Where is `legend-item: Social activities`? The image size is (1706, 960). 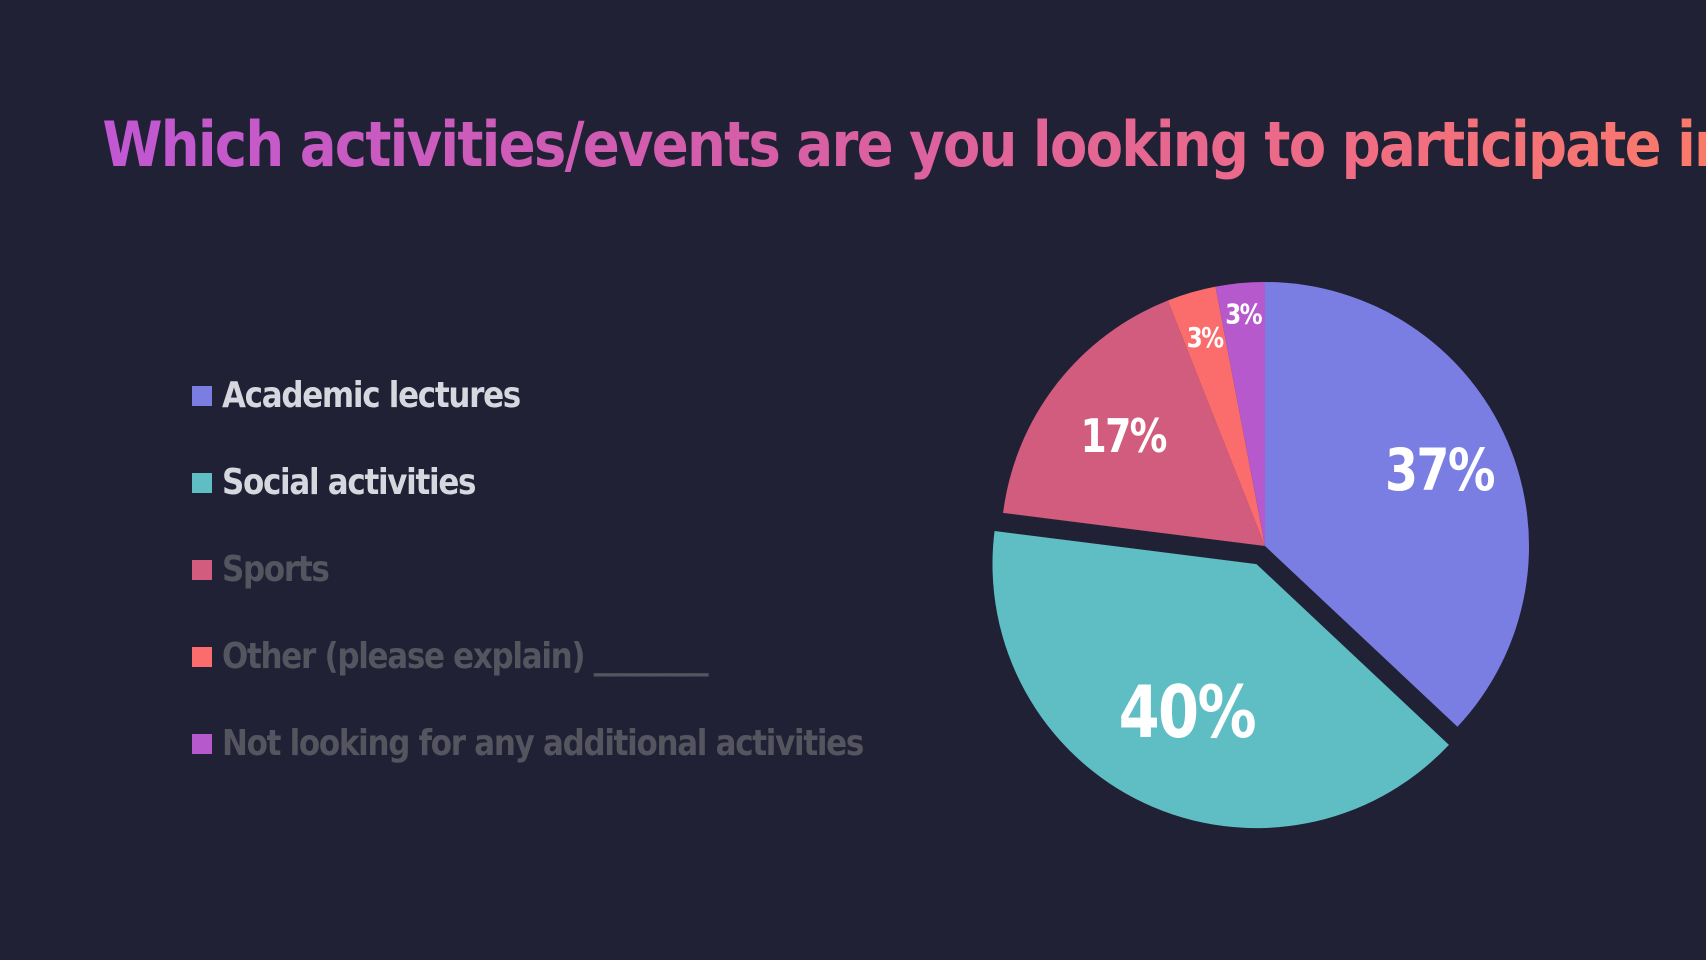
legend-item: Social activities is located at coordinates (579, 482).